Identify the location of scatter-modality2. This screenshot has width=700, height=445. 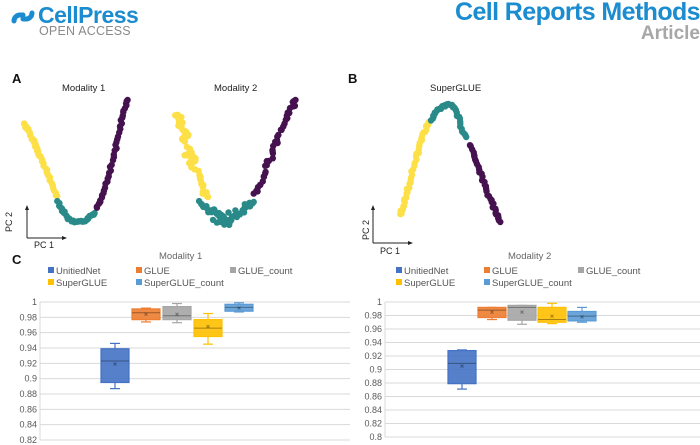
(235, 162).